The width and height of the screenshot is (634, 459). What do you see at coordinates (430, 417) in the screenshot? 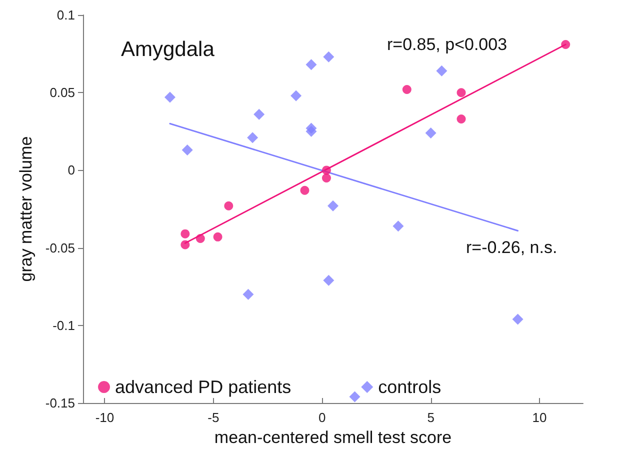
I see `x-tick-label: 5` at bounding box center [430, 417].